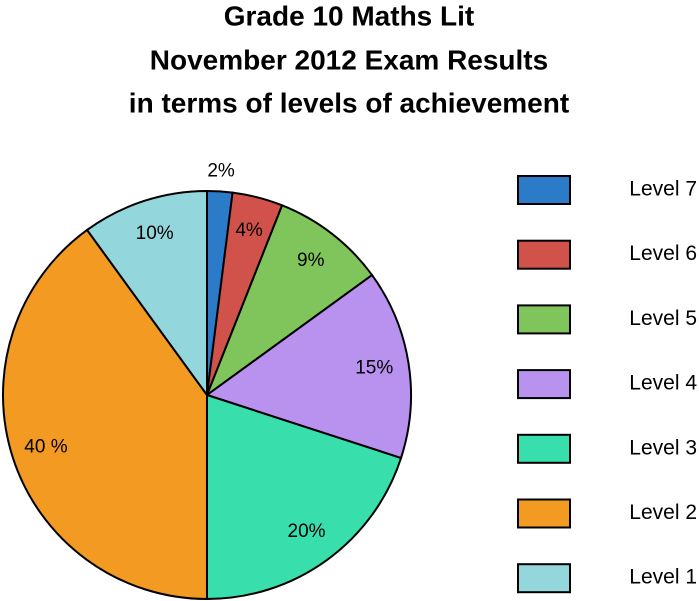  I want to click on legend-label: Level 2, so click(663, 512).